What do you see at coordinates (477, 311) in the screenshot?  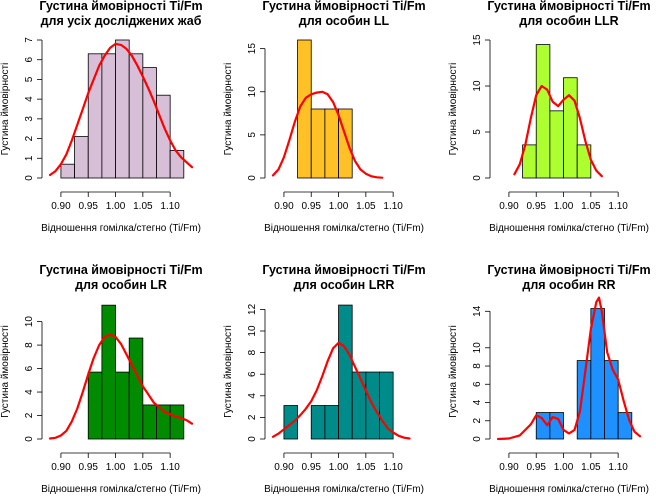 I see `y-tick-label: 14` at bounding box center [477, 311].